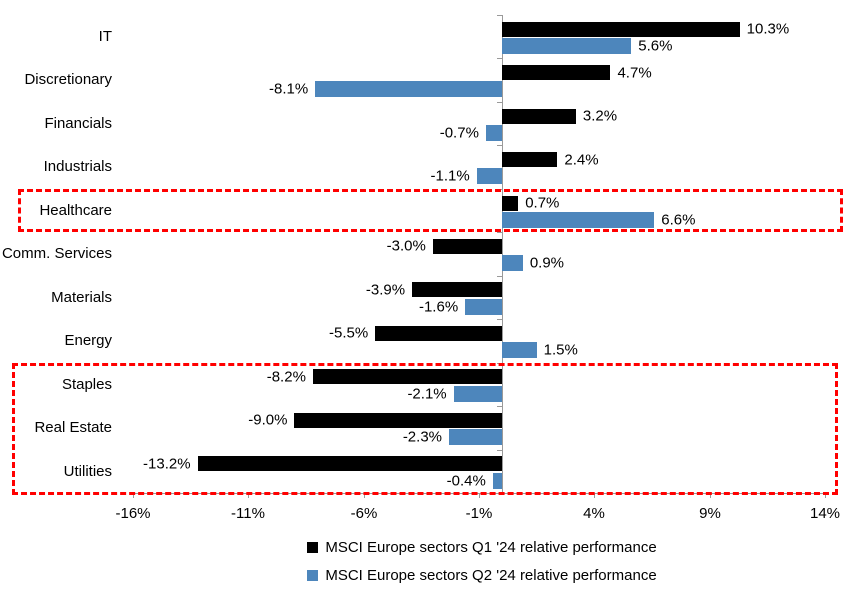 The height and width of the screenshot is (601, 852). I want to click on value-label-q1-materials: -3.9%, so click(385, 290).